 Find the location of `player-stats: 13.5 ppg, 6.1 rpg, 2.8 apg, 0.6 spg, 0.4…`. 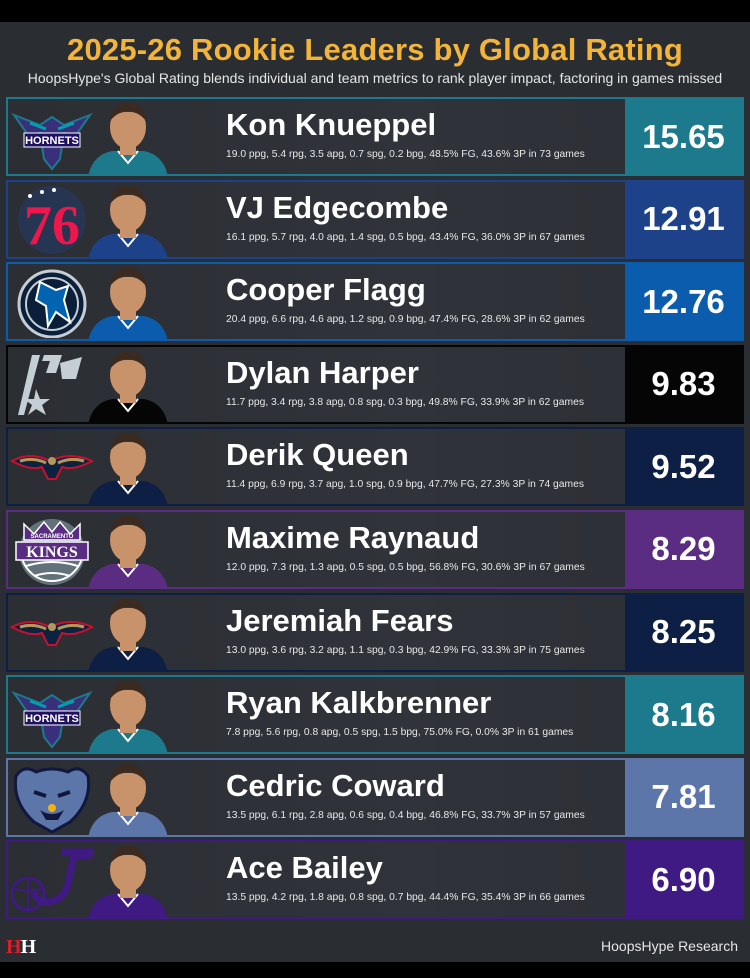

player-stats: 13.5 ppg, 6.1 rpg, 2.8 apg, 0.6 spg, 0.4… is located at coordinates (405, 815).